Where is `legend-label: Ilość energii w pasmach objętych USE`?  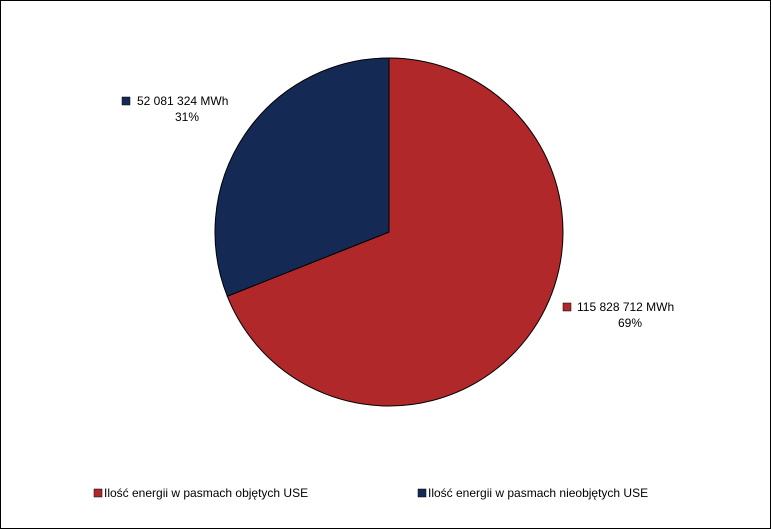 legend-label: Ilość energii w pasmach objętych USE is located at coordinates (206, 493).